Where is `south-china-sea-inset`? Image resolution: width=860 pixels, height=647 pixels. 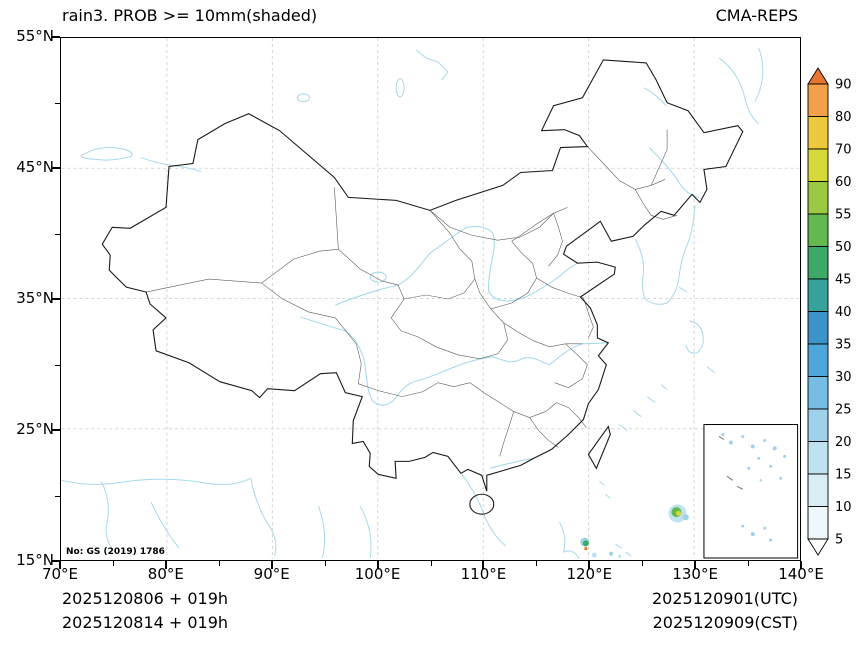 south-china-sea-inset is located at coordinates (751, 491).